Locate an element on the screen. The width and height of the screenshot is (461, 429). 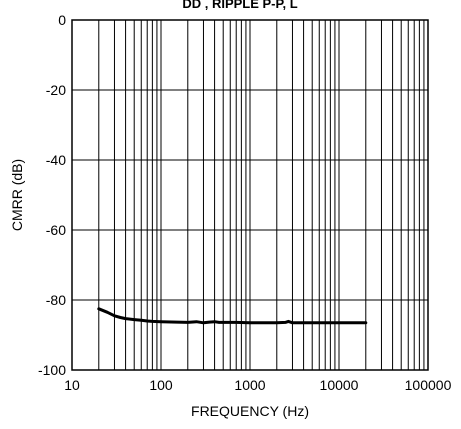
x-tick-label: 100 is located at coordinates (161, 385).